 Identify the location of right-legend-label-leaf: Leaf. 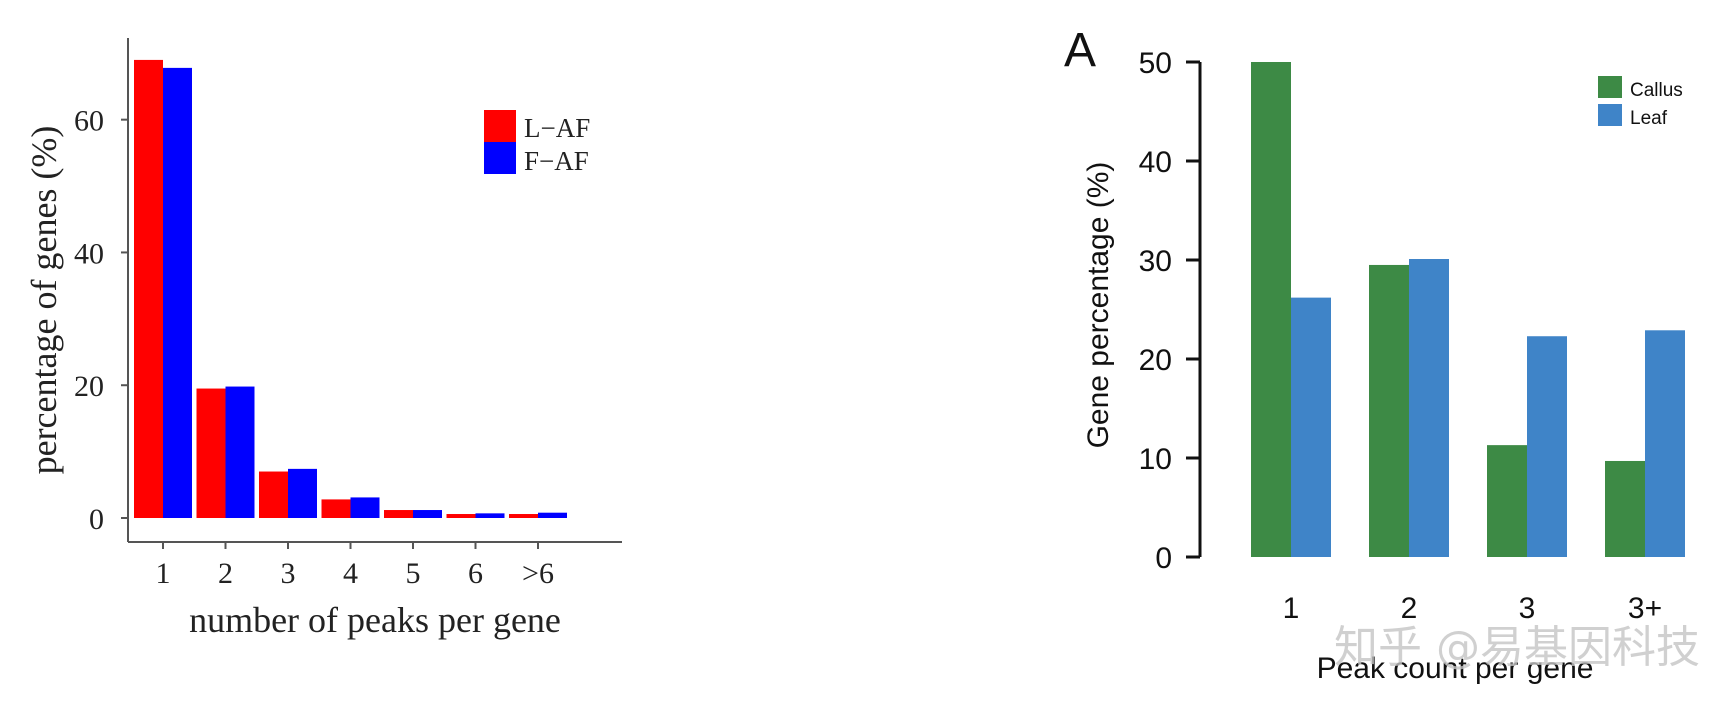
(1649, 118).